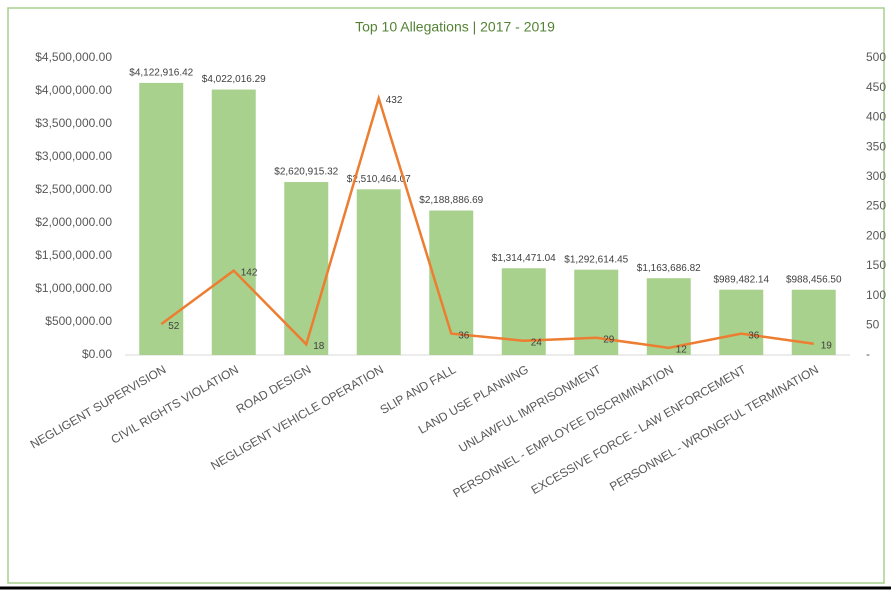  Describe the element at coordinates (868, 354) in the screenshot. I see `y2-tick-label: -` at that location.